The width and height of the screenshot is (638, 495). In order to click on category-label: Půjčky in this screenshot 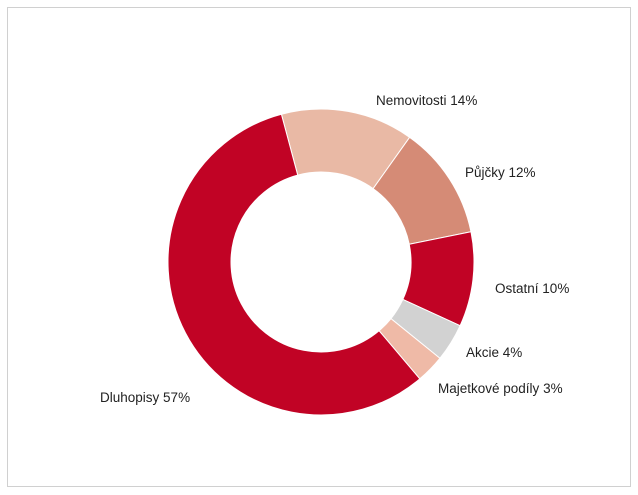, I will do `click(485, 172)`.